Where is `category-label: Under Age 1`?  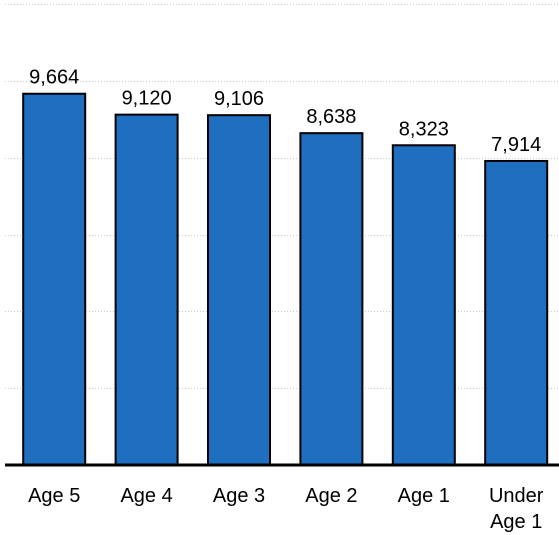 category-label: Under Age 1 is located at coordinates (516, 509).